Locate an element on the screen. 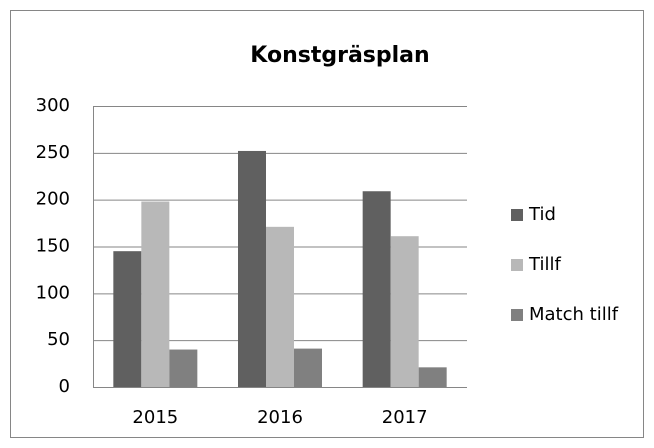  y-tick-label: 250 is located at coordinates (53, 152).